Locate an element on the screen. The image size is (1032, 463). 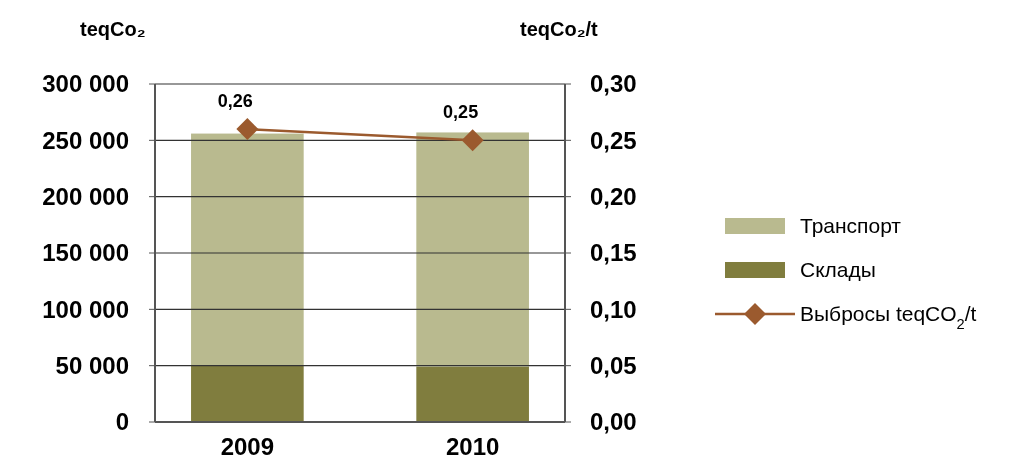
y2-tick-label: 0,15 is located at coordinates (613, 253).